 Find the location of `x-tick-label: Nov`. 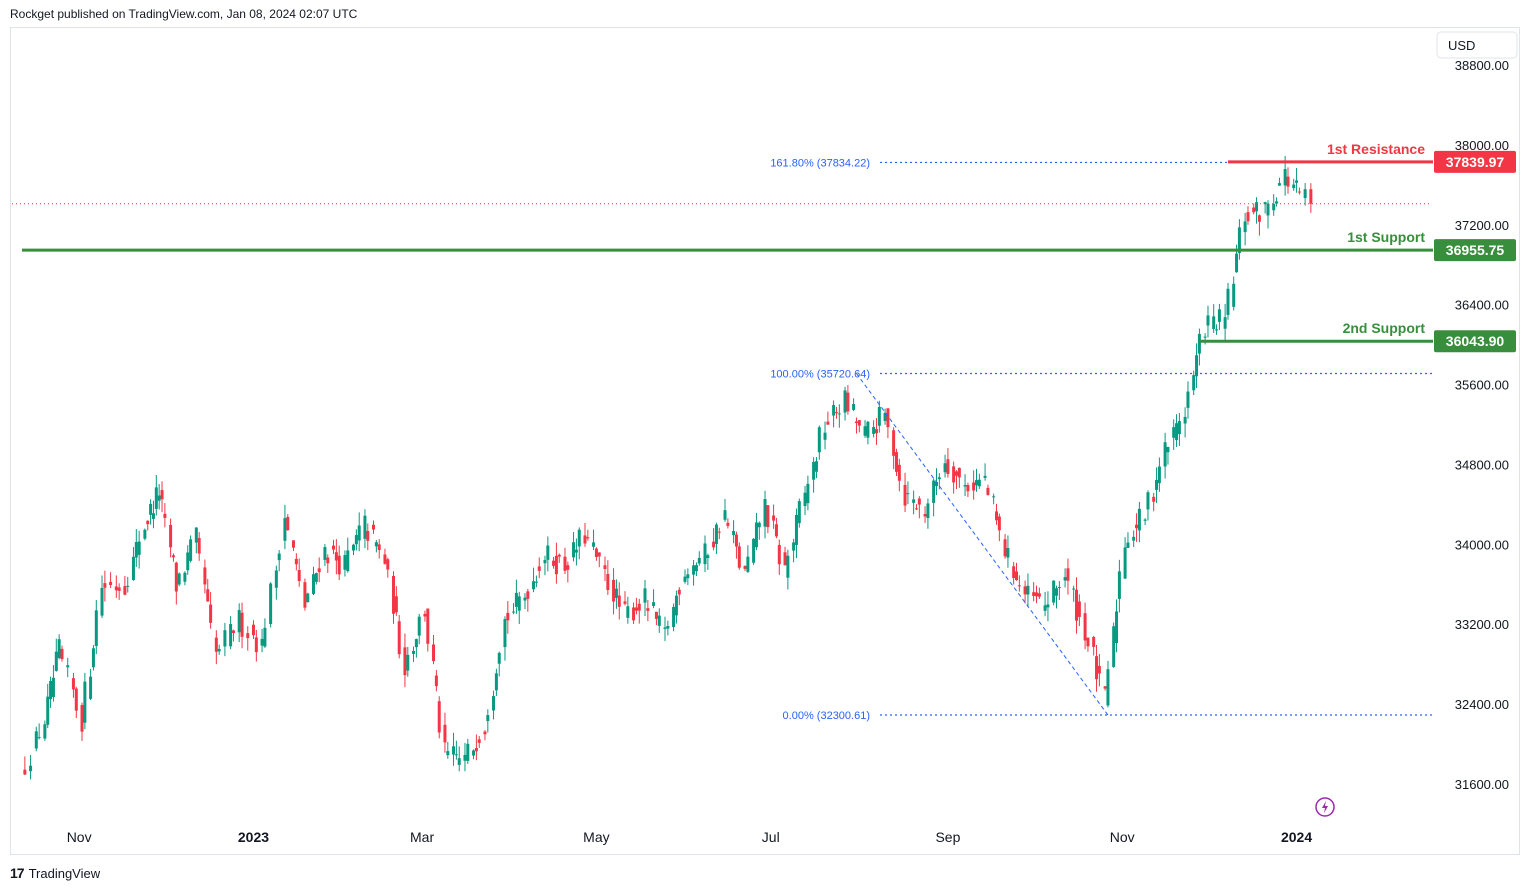

x-tick-label: Nov is located at coordinates (79, 837).